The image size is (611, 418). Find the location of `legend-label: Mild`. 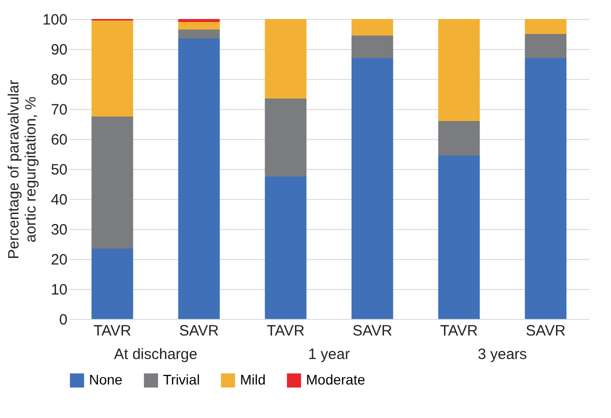

legend-label: Mild is located at coordinates (253, 379).